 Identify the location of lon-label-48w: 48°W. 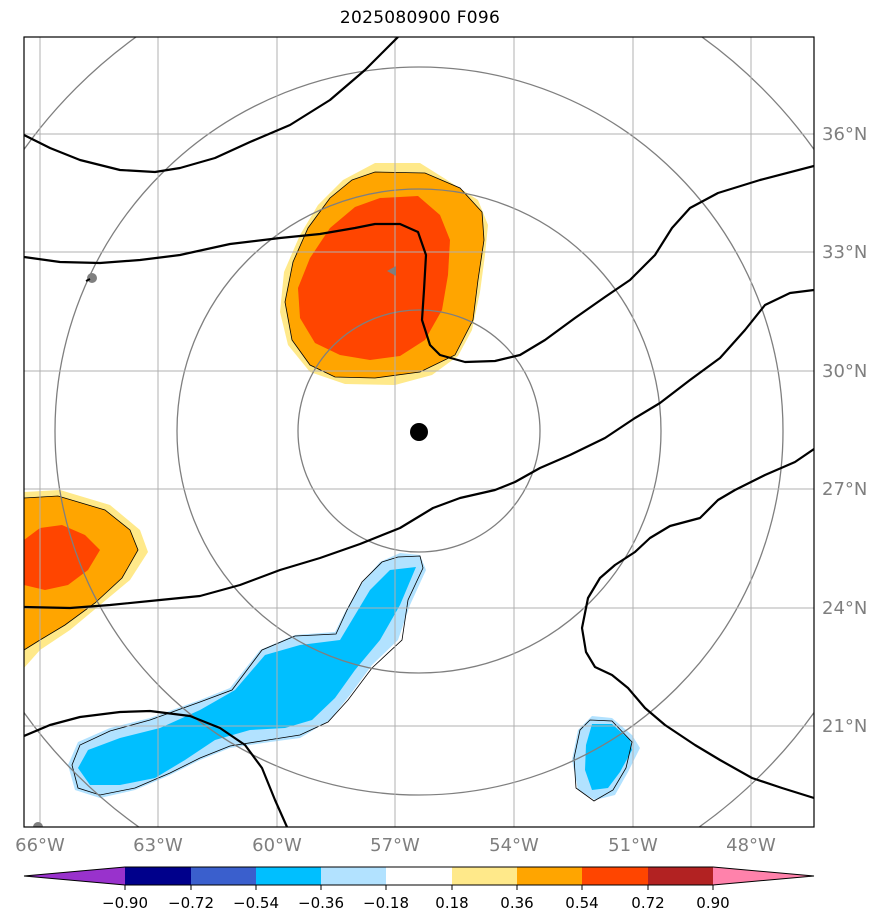
(751, 845).